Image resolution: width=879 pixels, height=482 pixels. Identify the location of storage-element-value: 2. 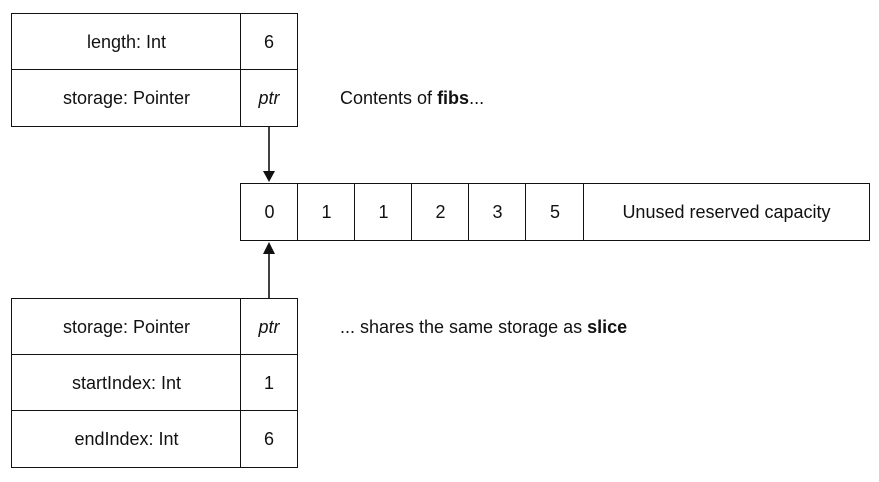
(440, 211).